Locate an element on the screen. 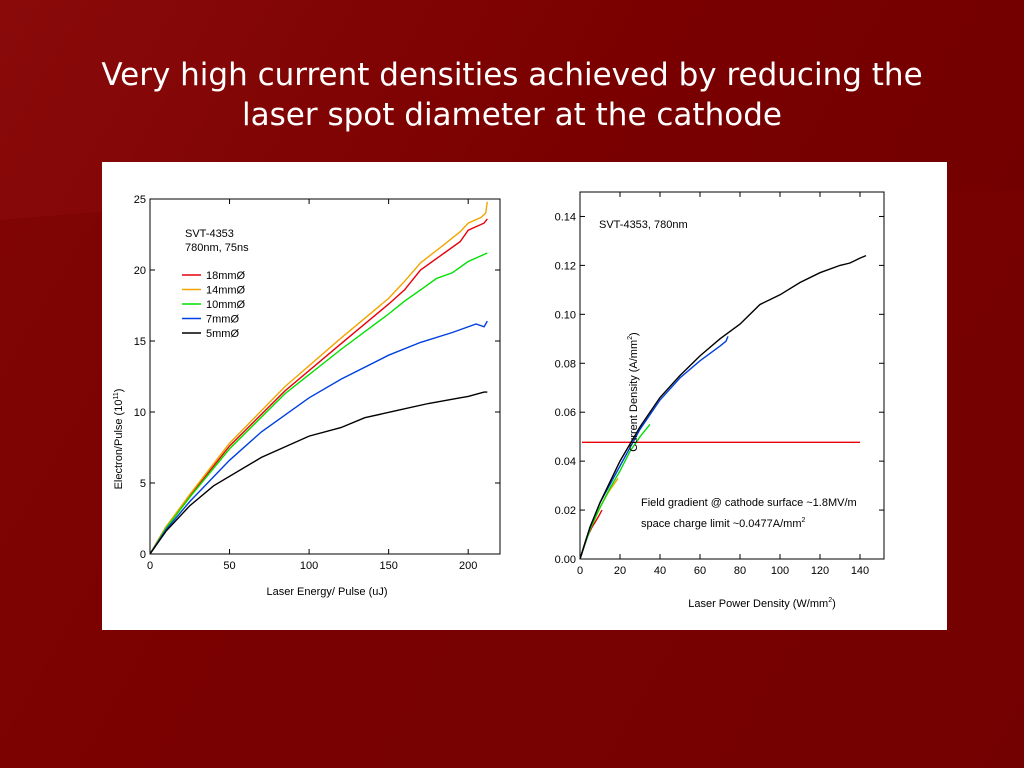  chart2-y-axis-label-end: ) is located at coordinates (634, 334).